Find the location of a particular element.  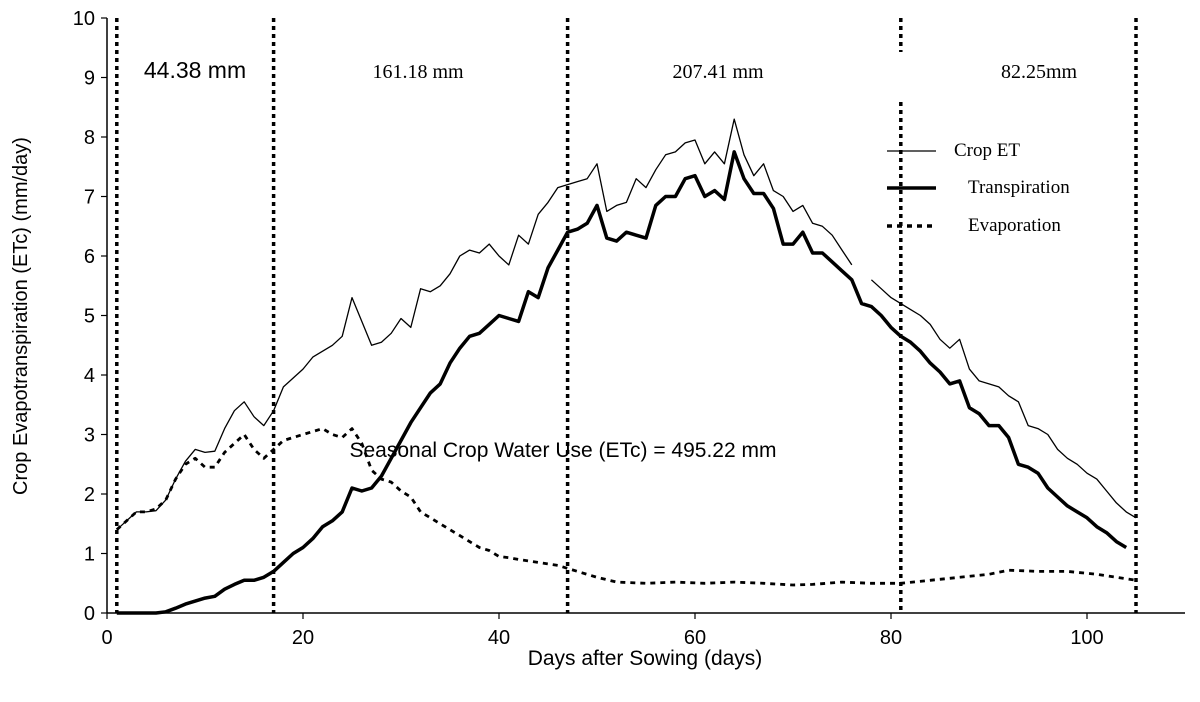

stage-total-label: 82.25mm is located at coordinates (1039, 72).